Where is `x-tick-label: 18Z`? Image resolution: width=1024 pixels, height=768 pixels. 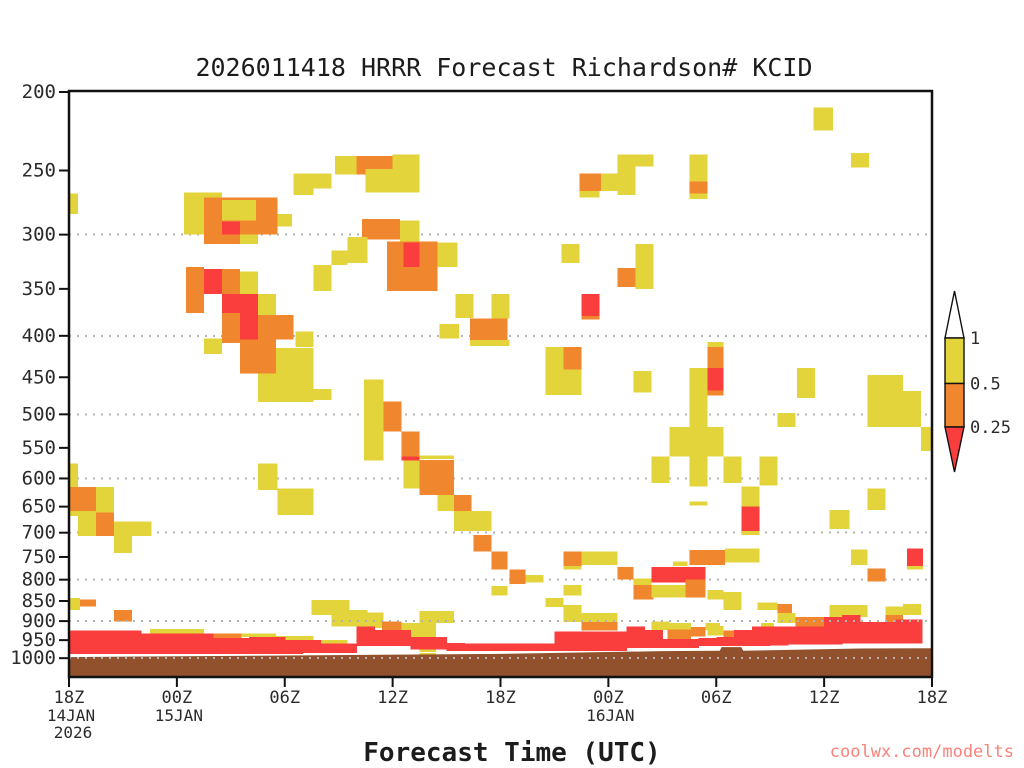
x-tick-label: 18Z is located at coordinates (500, 698).